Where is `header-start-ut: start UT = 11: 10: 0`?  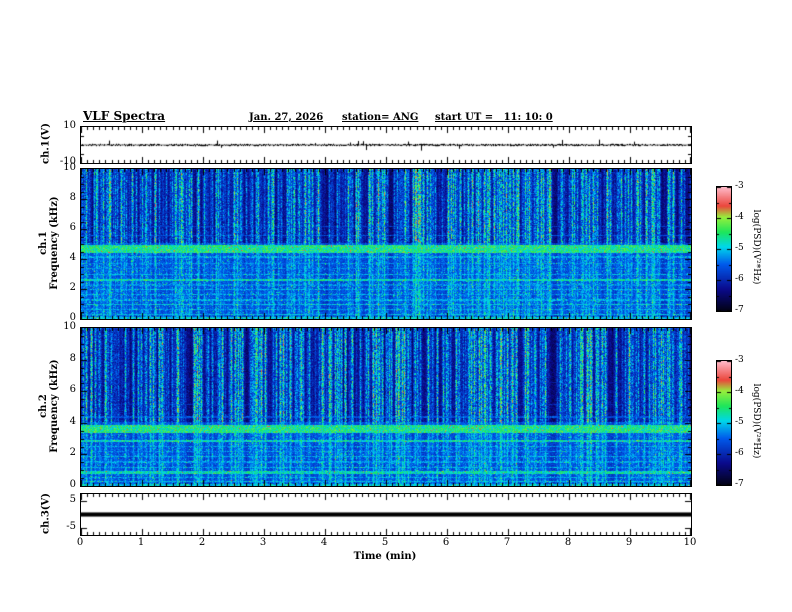
header-start-ut: start UT = 11: 10: 0 is located at coordinates (494, 117).